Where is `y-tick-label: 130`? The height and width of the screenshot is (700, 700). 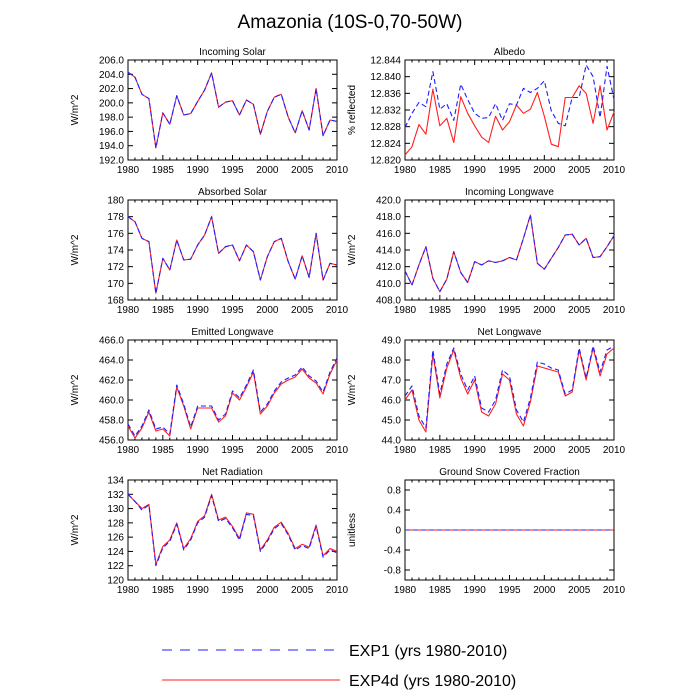
y-tick-label: 130 is located at coordinates (115, 509).